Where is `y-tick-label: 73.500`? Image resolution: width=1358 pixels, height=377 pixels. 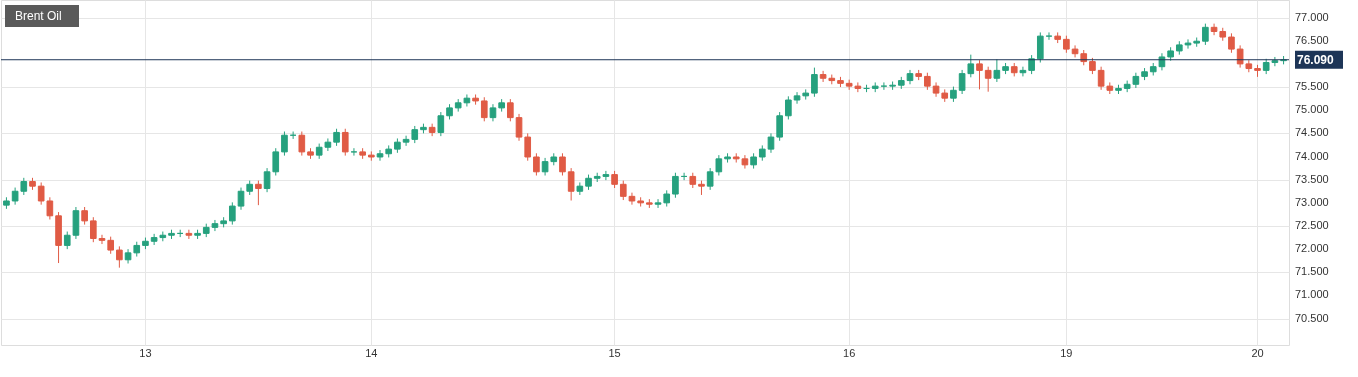
y-tick-label: 73.500 is located at coordinates (1312, 178).